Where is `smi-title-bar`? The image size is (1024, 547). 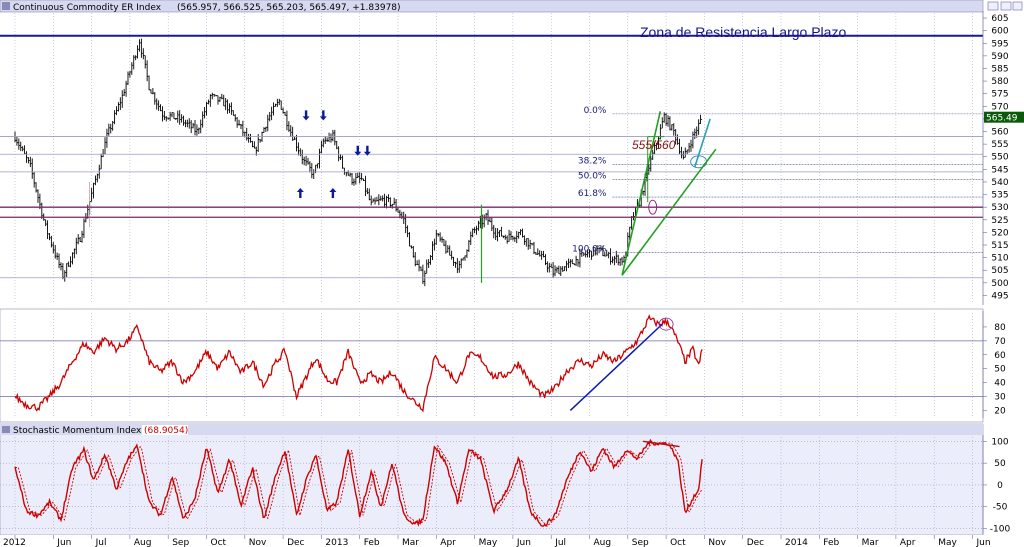
smi-title-bar is located at coordinates (491, 429).